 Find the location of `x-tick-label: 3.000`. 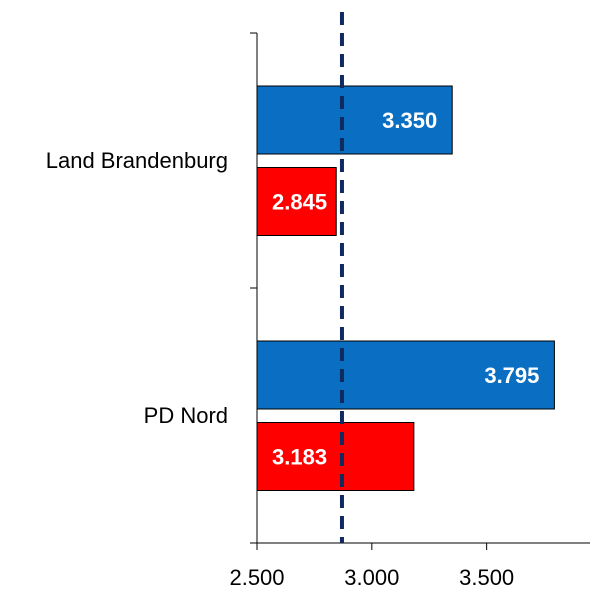

x-tick-label: 3.000 is located at coordinates (371, 577).